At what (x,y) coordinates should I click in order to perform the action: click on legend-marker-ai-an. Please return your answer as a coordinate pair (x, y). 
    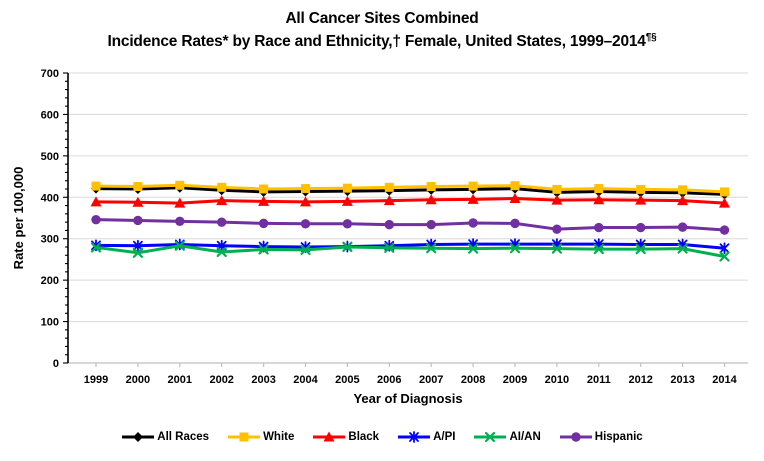
    Looking at the image, I should click on (490, 437).